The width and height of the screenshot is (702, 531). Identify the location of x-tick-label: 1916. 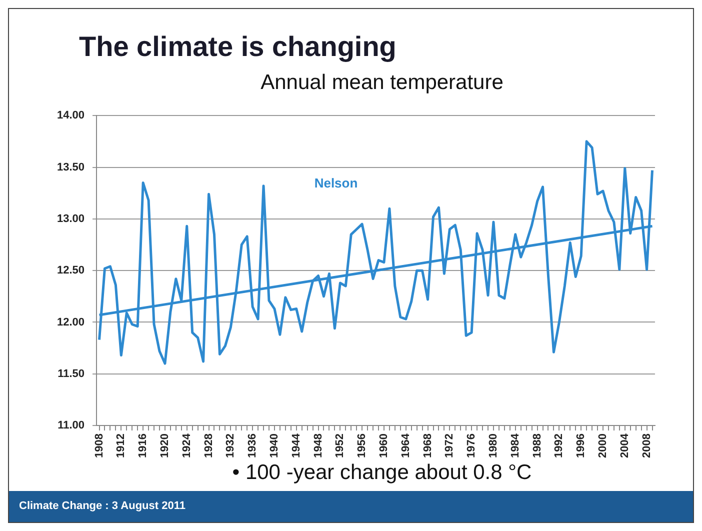
(143, 446).